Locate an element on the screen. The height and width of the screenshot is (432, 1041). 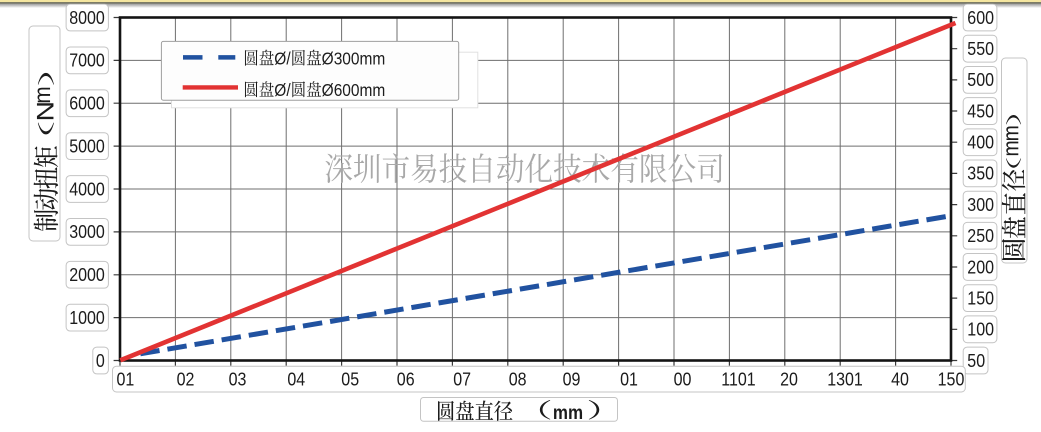
svg-text: 0 is located at coordinates (100, 361).